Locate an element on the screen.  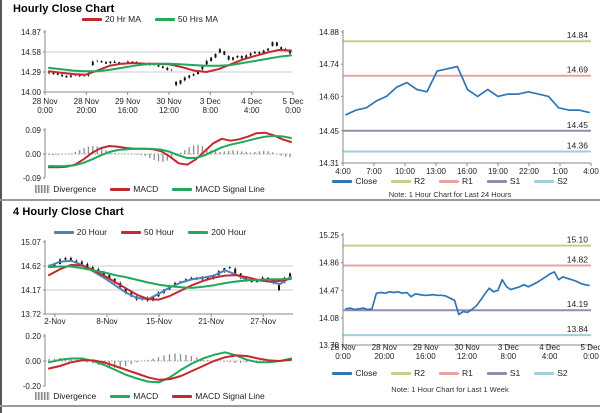
x-tick-label: 8-Nov is located at coordinates (106, 321).